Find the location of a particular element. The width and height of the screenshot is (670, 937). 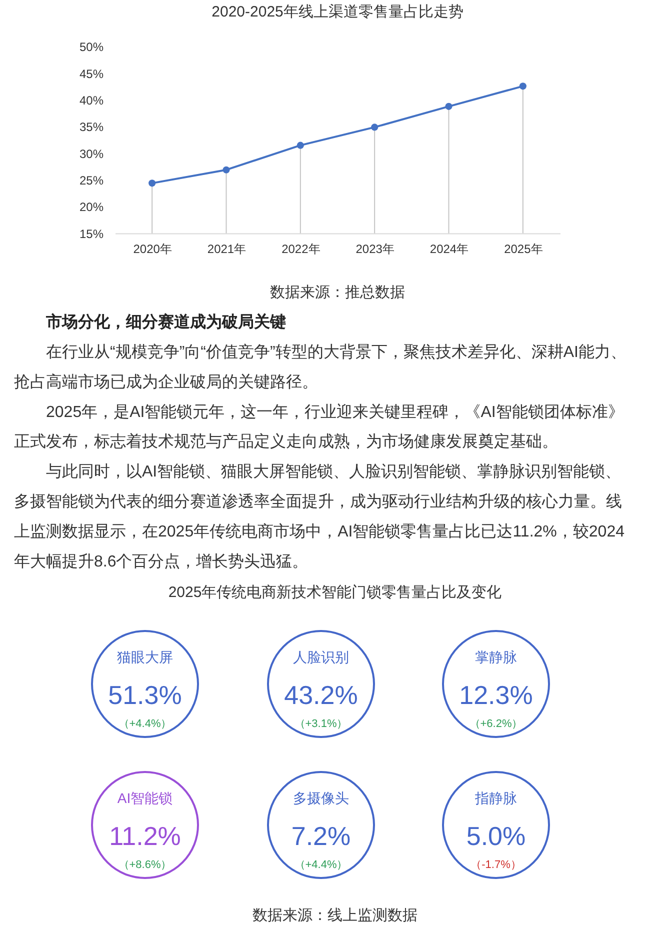

y-tick-label: 25% is located at coordinates (91, 180).